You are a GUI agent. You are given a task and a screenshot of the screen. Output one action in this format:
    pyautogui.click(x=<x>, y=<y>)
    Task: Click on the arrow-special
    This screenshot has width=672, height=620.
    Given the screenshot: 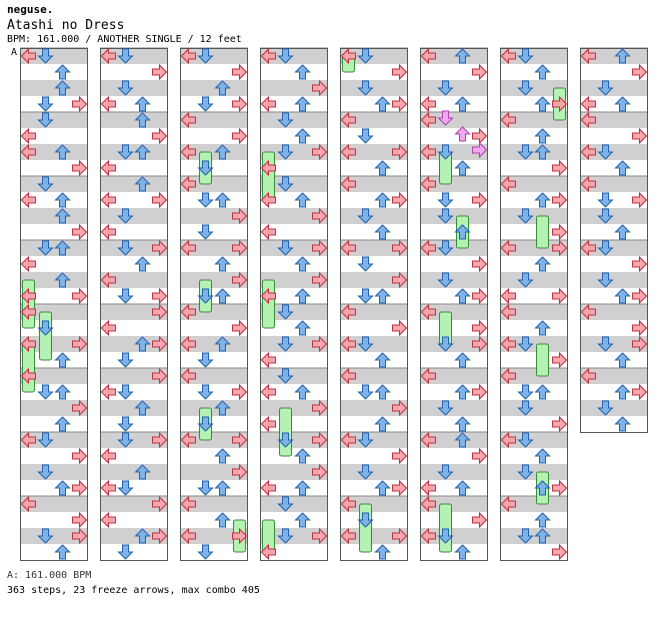 What is the action you would take?
    pyautogui.click(x=480, y=150)
    